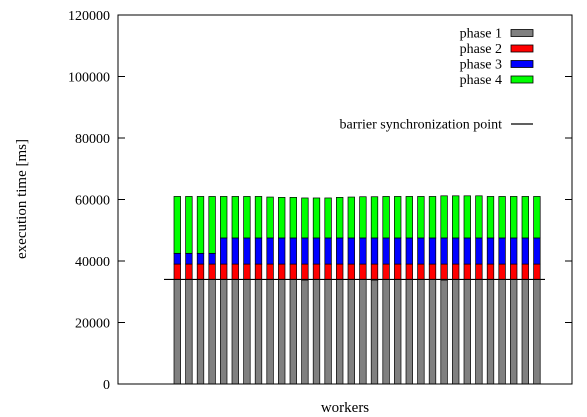 This screenshot has height=417, width=587. I want to click on y-tick-label: 100000, so click(89, 78).